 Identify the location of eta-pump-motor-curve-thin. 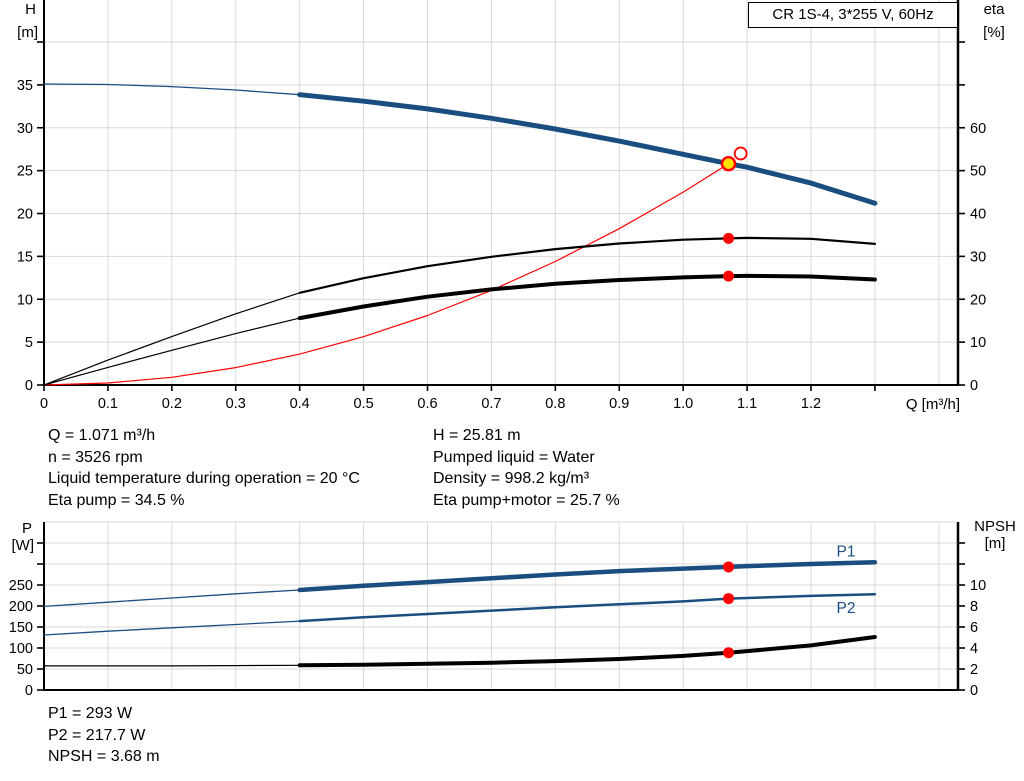
(172, 351).